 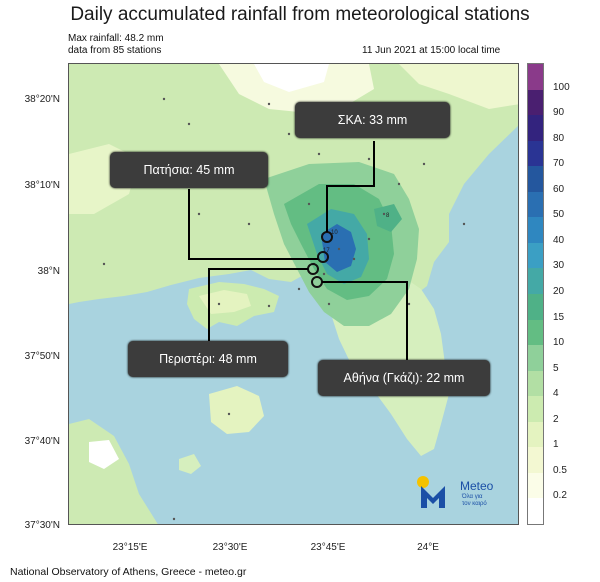 What do you see at coordinates (556, 445) in the screenshot?
I see `legend-label: 1` at bounding box center [556, 445].